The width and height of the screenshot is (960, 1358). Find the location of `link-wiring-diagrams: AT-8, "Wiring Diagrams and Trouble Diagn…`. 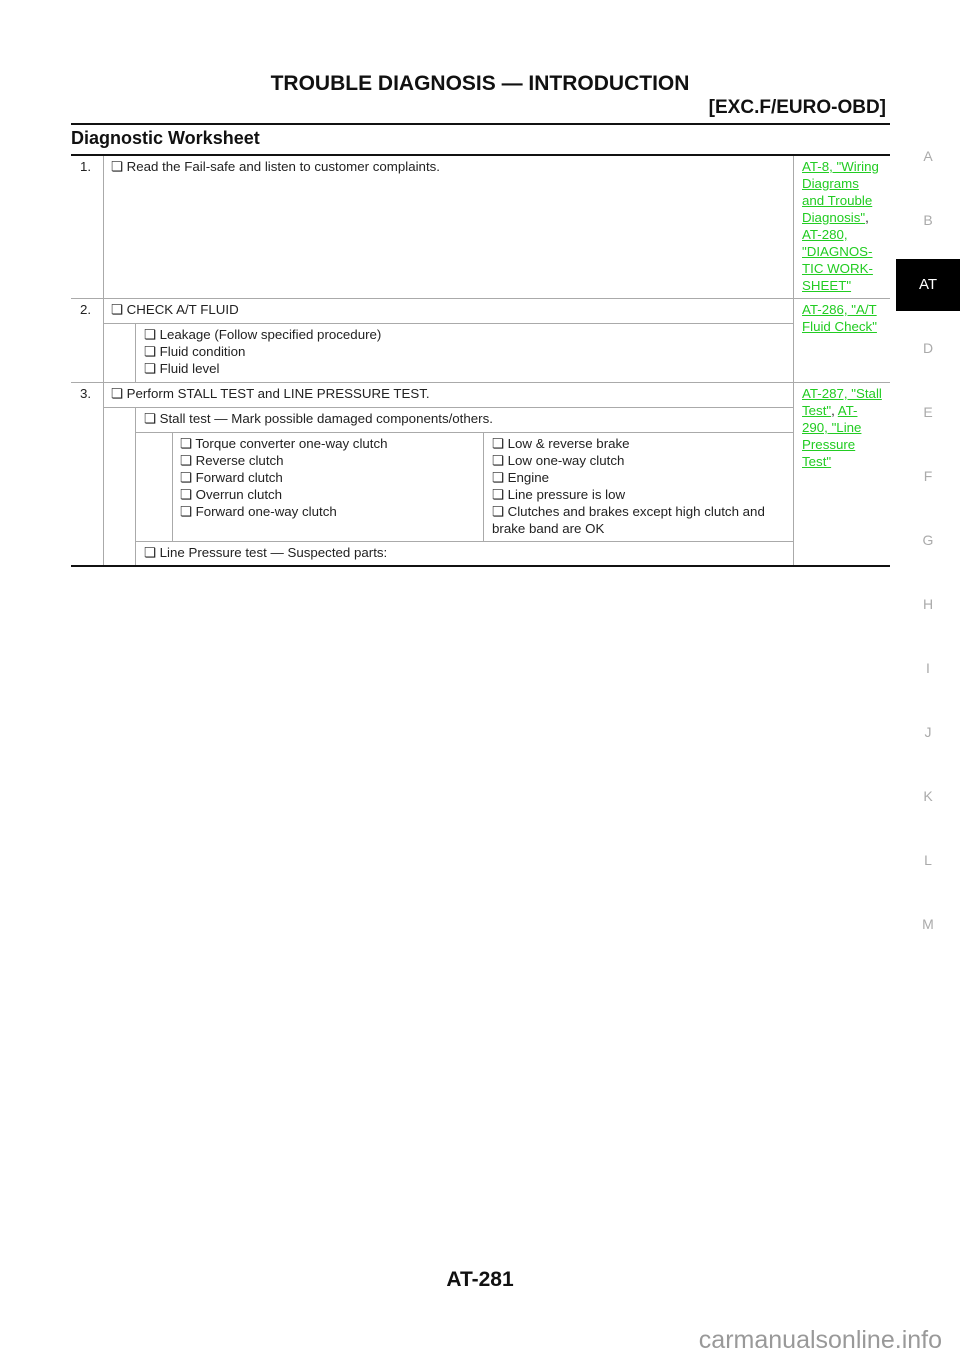

link-wiring-diagrams: AT-8, "Wiring Diagrams and Trouble Diagn… is located at coordinates (840, 192).